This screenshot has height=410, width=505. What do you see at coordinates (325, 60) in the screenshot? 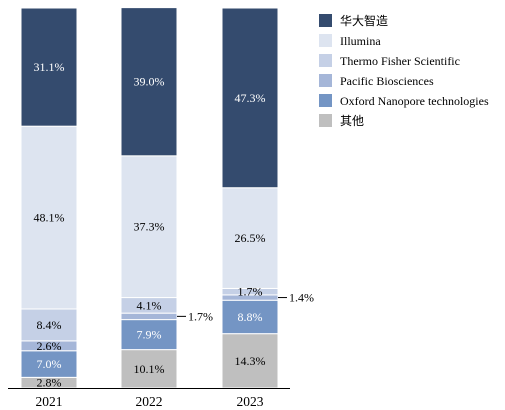
I see `legend-swatch-thermo-fisher-scientific` at bounding box center [325, 60].